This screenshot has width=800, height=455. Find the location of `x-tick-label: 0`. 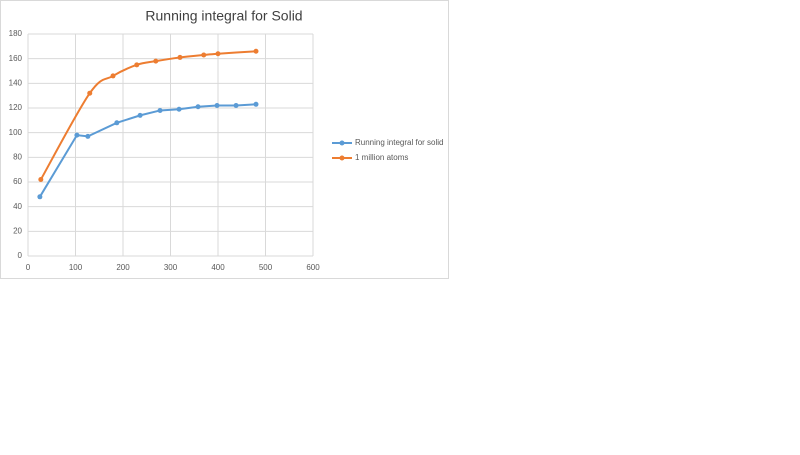

x-tick-label: 0 is located at coordinates (28, 267).